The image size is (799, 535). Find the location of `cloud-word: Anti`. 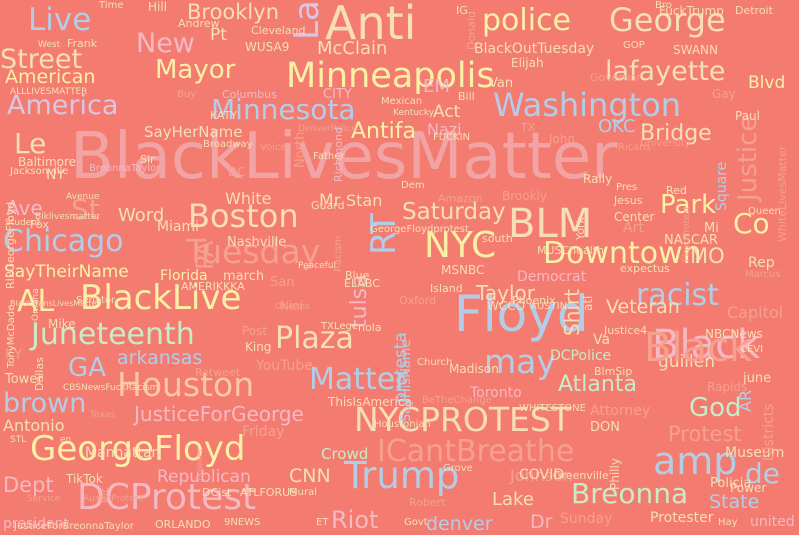

cloud-word: Anti is located at coordinates (371, 25).